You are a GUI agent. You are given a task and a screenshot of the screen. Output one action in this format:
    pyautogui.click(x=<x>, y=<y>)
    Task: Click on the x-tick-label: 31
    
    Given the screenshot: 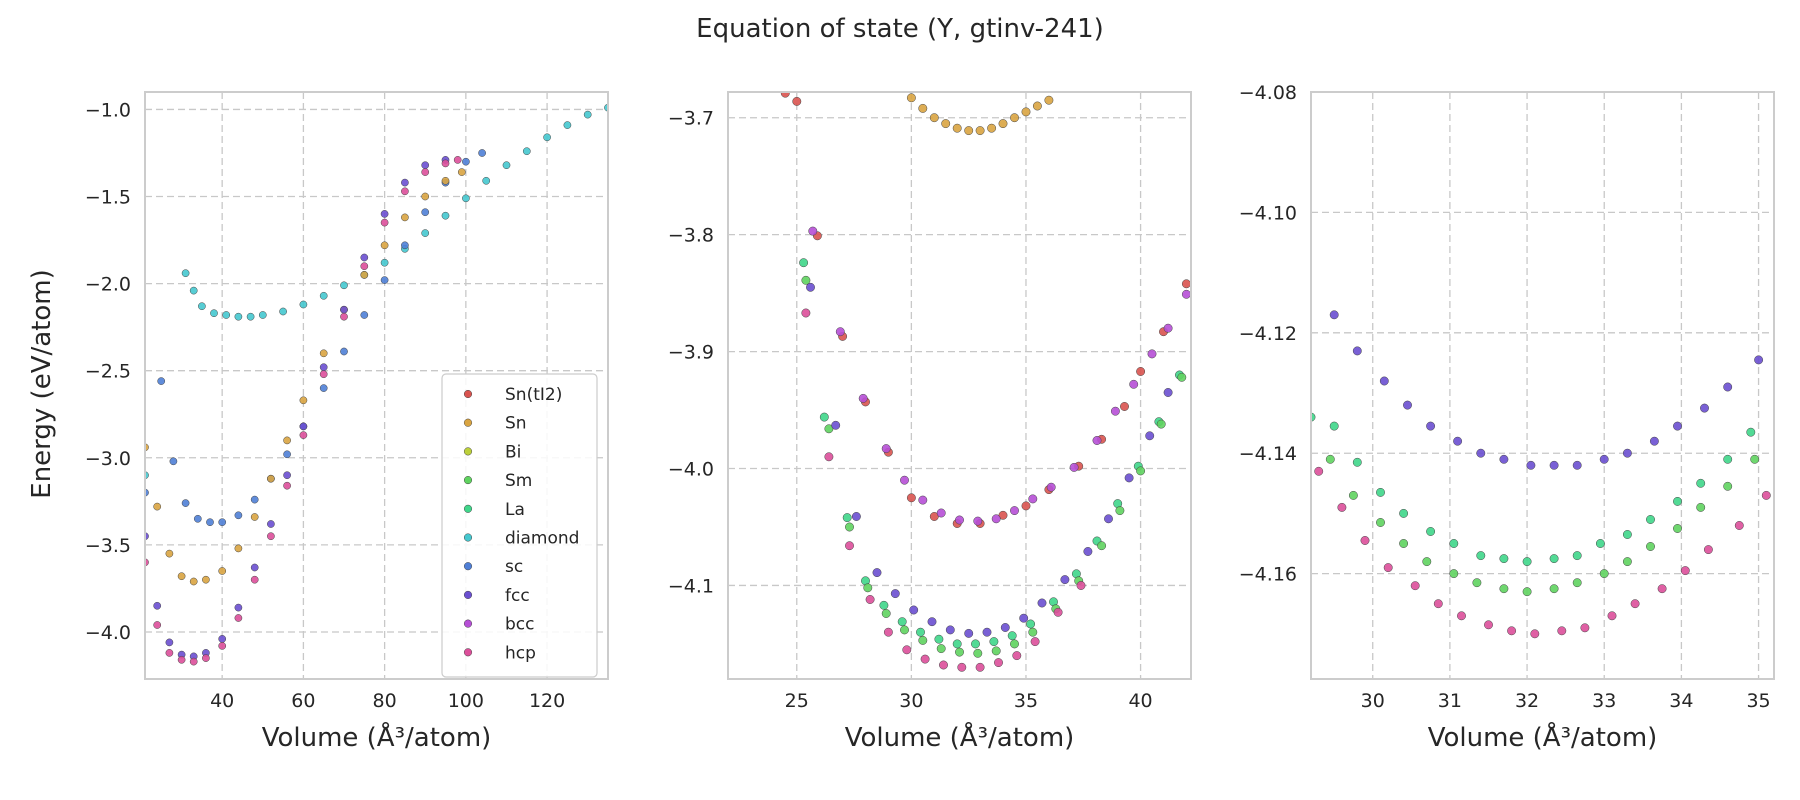 What is the action you would take?
    pyautogui.click(x=1450, y=701)
    